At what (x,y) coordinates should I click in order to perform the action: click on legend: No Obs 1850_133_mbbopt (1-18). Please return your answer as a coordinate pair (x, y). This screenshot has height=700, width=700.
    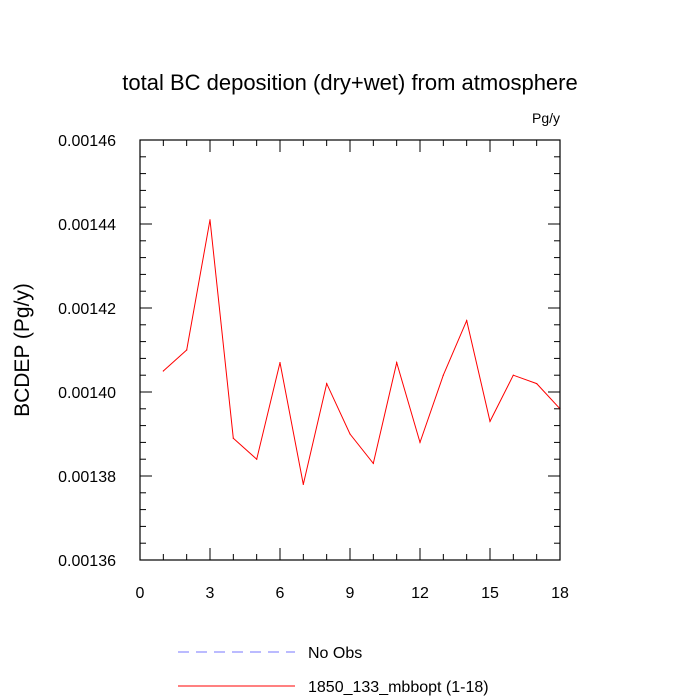
    Looking at the image, I should click on (333, 670).